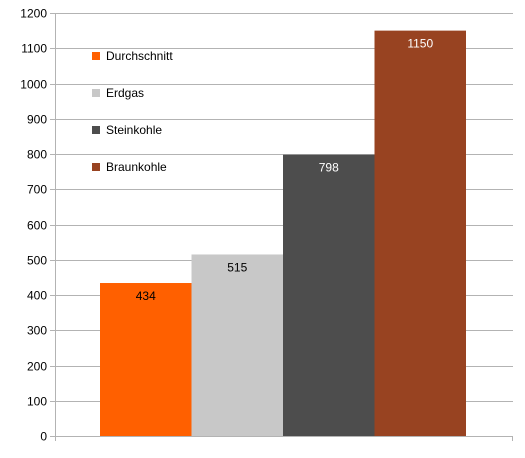 This screenshot has height=458, width=525. I want to click on data-label: 515, so click(237, 267).